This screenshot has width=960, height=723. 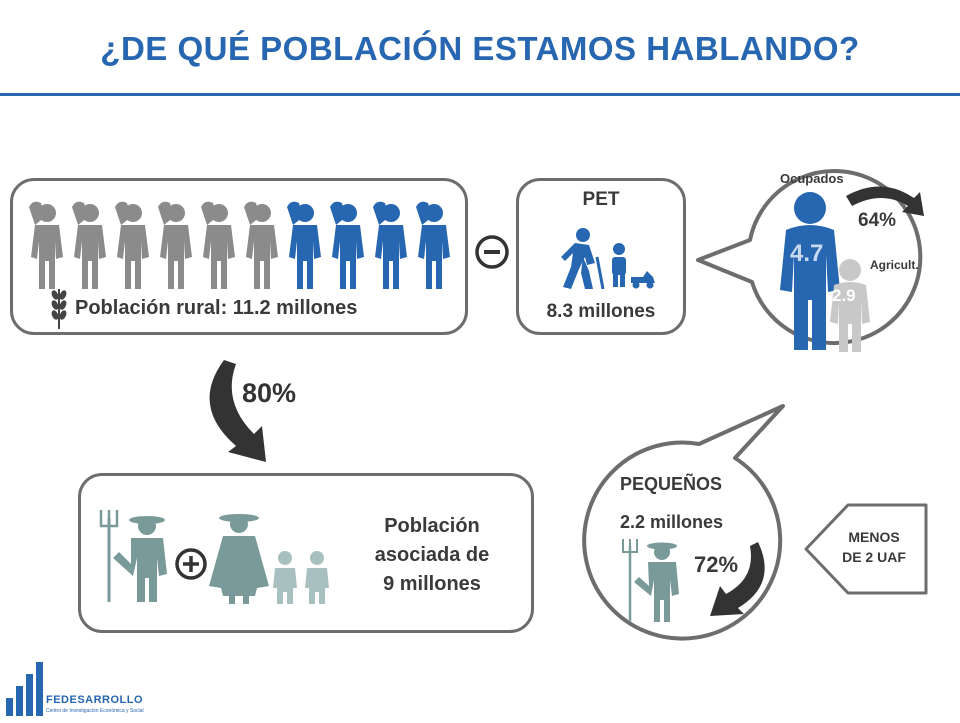 What do you see at coordinates (874, 547) in the screenshot?
I see `menos-uaf-label: MENOS DE 2 UAF` at bounding box center [874, 547].